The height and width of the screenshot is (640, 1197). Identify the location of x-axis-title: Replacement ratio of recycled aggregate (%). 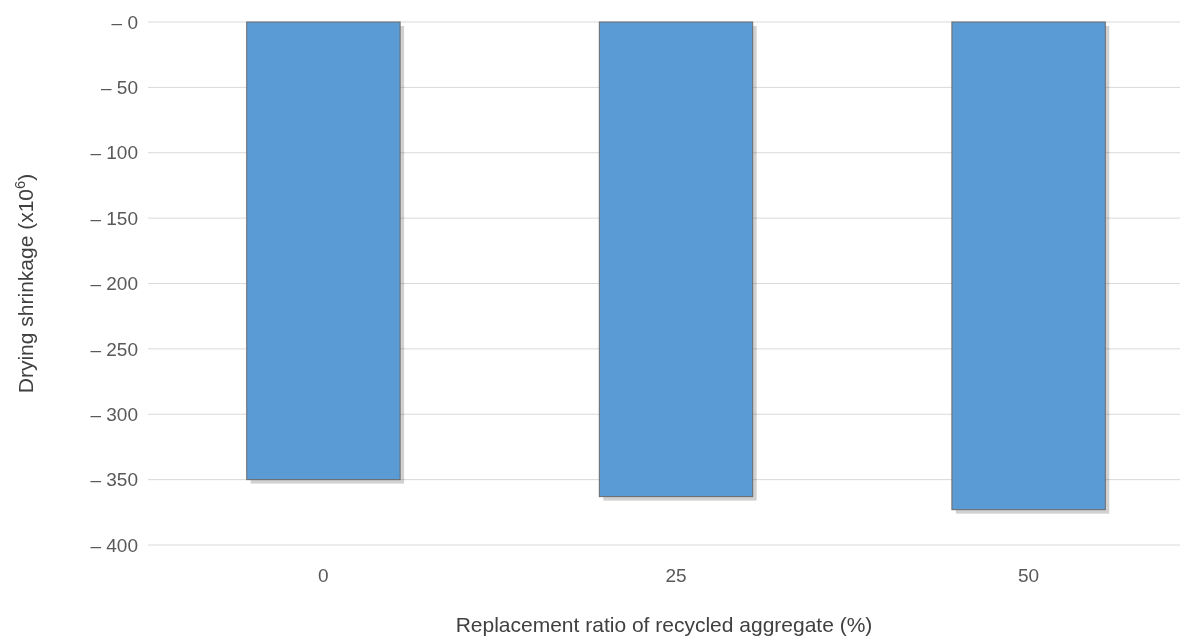
(664, 624).